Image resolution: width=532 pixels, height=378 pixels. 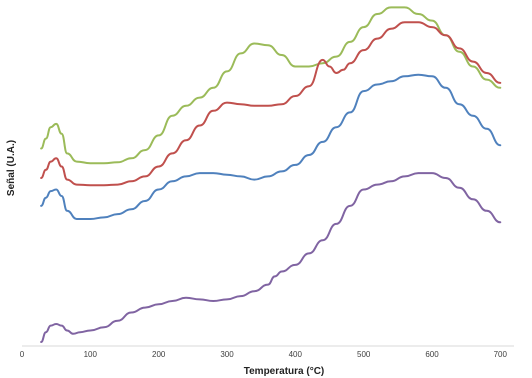 I want to click on x-axis-title: Temperatura (°C), so click(x=284, y=371).